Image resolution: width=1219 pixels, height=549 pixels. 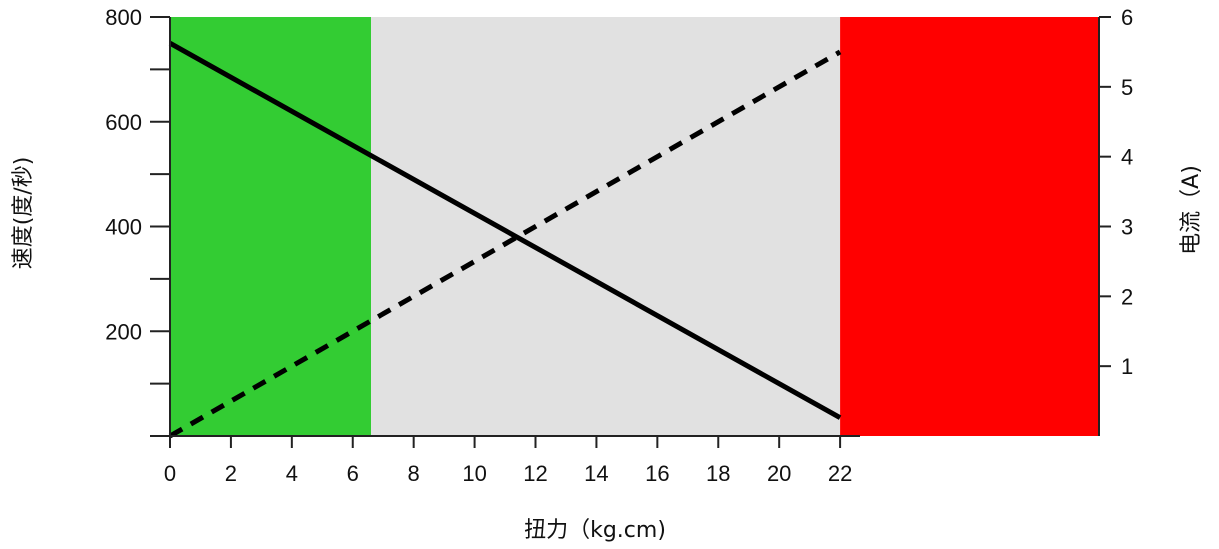 I want to click on y-axis-right-title: 电流（A), so click(x=1191, y=210).